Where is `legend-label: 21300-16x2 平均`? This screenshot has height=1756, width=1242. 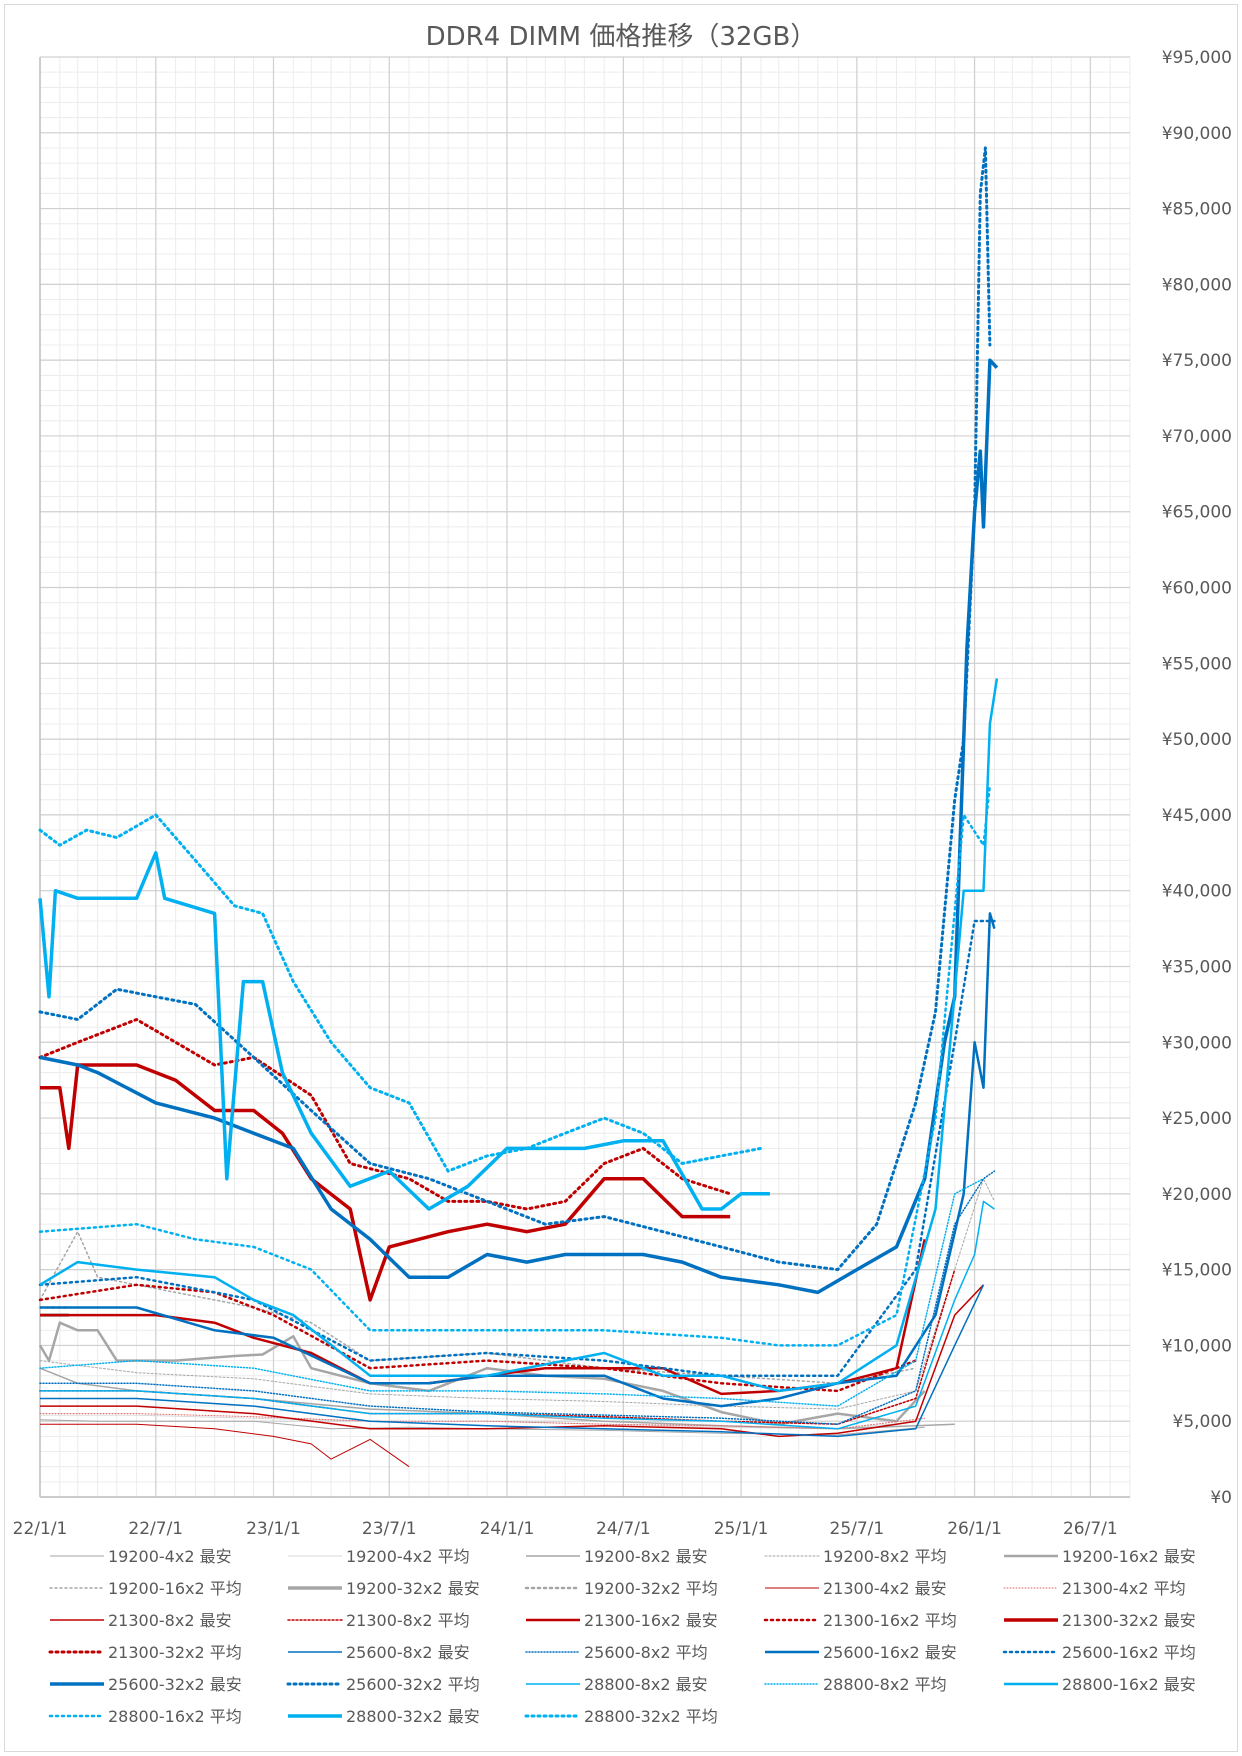 legend-label: 21300-16x2 平均 is located at coordinates (890, 1620).